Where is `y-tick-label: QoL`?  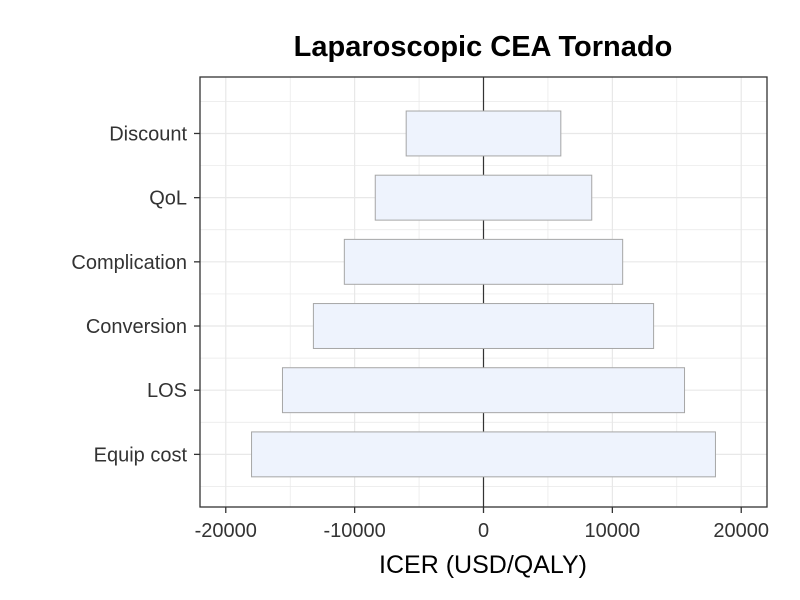 y-tick-label: QoL is located at coordinates (168, 199).